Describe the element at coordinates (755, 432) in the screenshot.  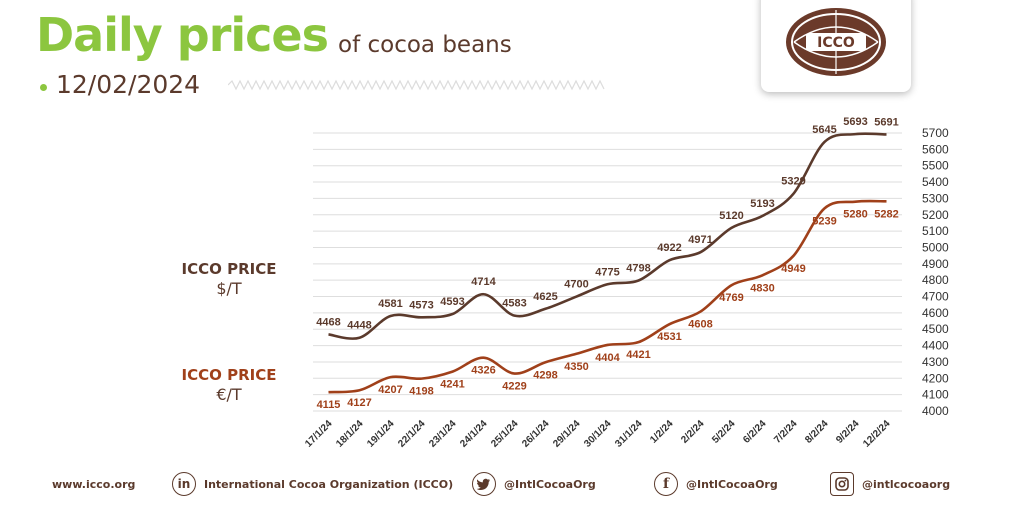
I see `x-tick-label: 6/2/24` at that location.